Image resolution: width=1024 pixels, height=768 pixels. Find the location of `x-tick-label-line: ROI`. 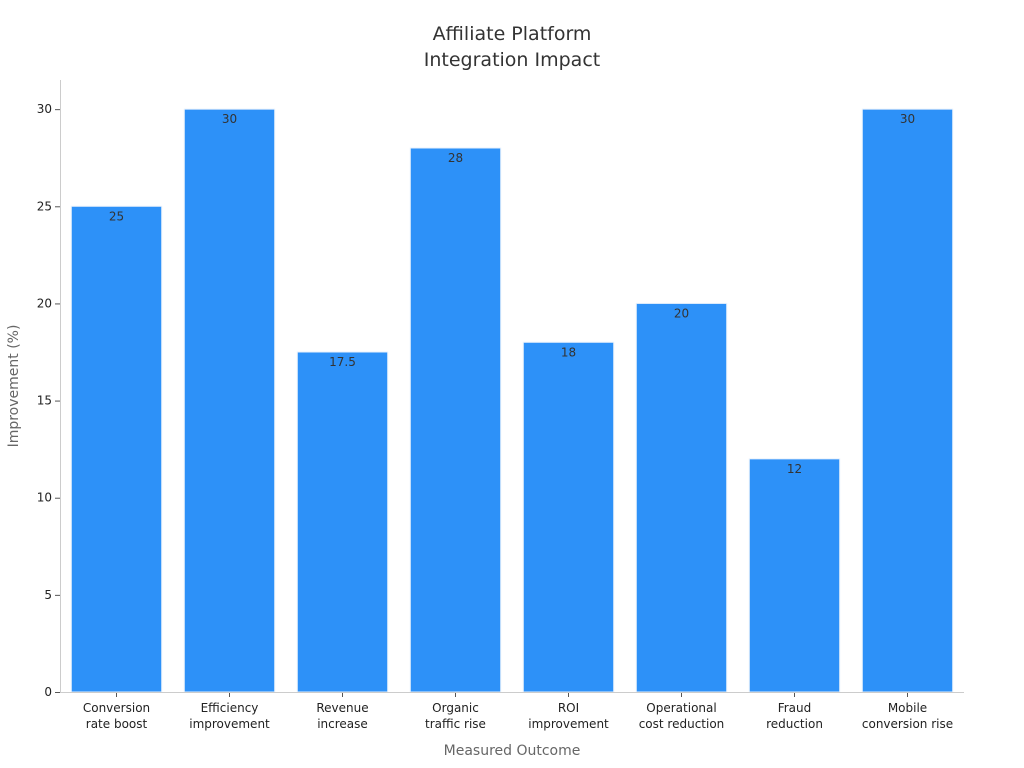

x-tick-label-line: ROI is located at coordinates (568, 708).